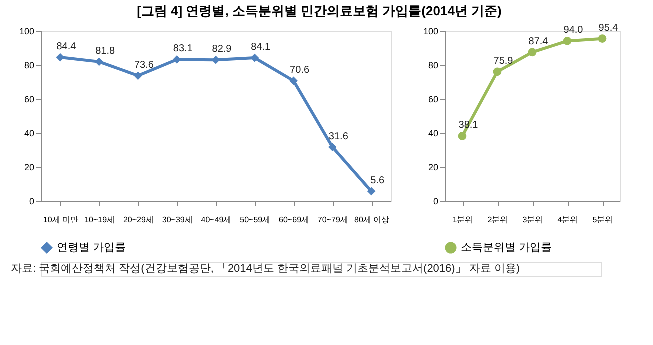  Describe the element at coordinates (222, 50) in the screenshot. I see `data-label: 82.9` at that location.